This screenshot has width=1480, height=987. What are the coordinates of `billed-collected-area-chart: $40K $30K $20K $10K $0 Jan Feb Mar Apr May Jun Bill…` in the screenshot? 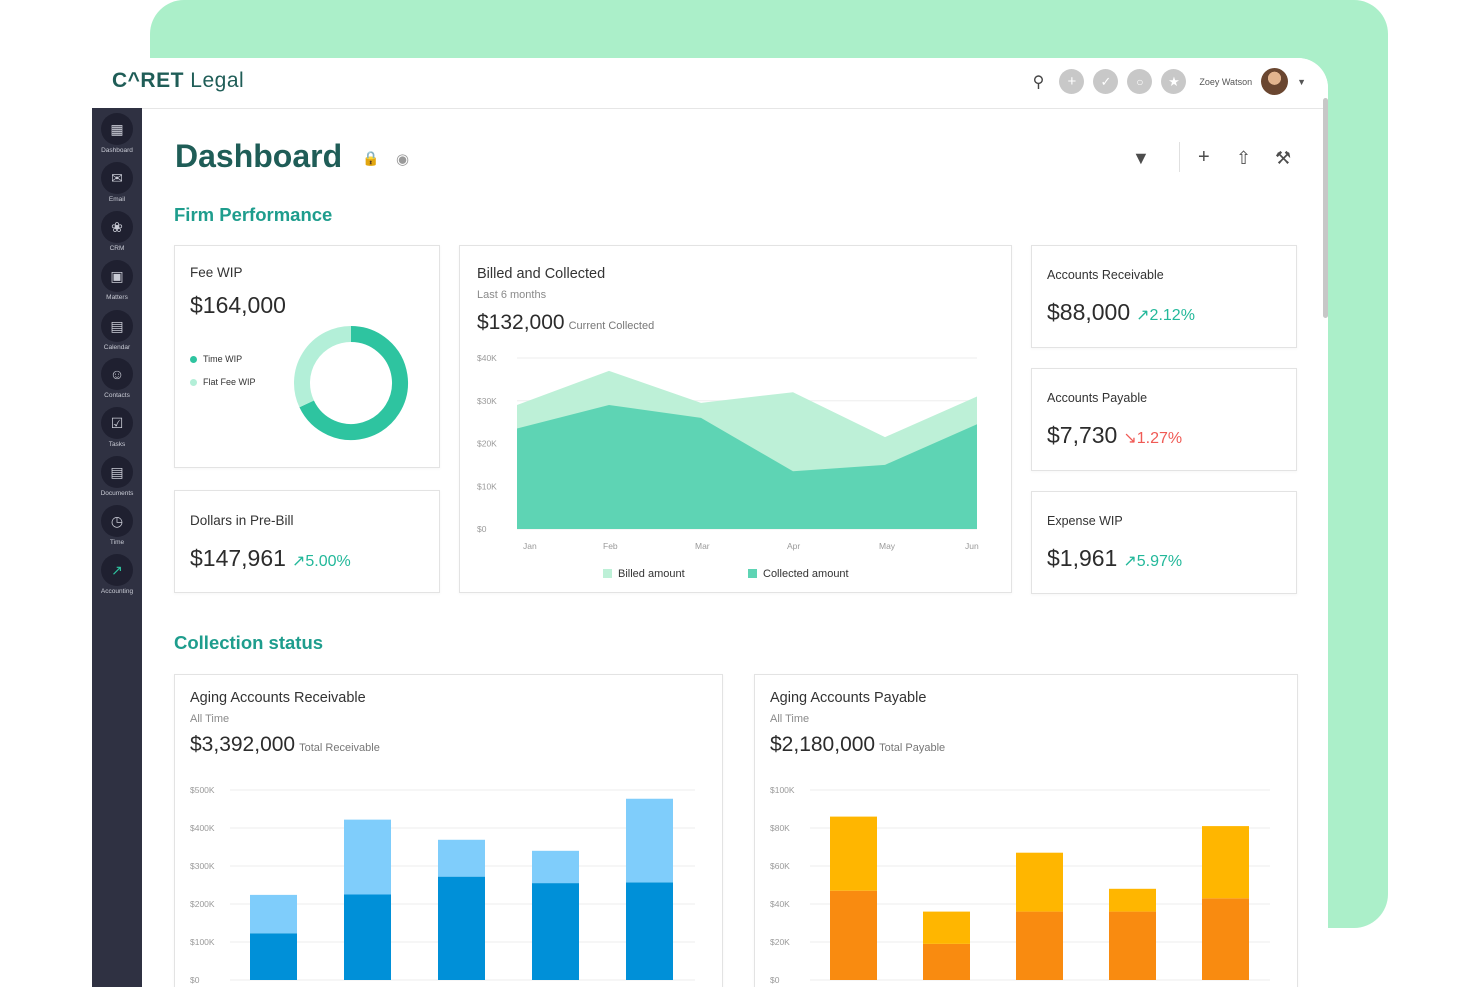 It's located at (728, 466).